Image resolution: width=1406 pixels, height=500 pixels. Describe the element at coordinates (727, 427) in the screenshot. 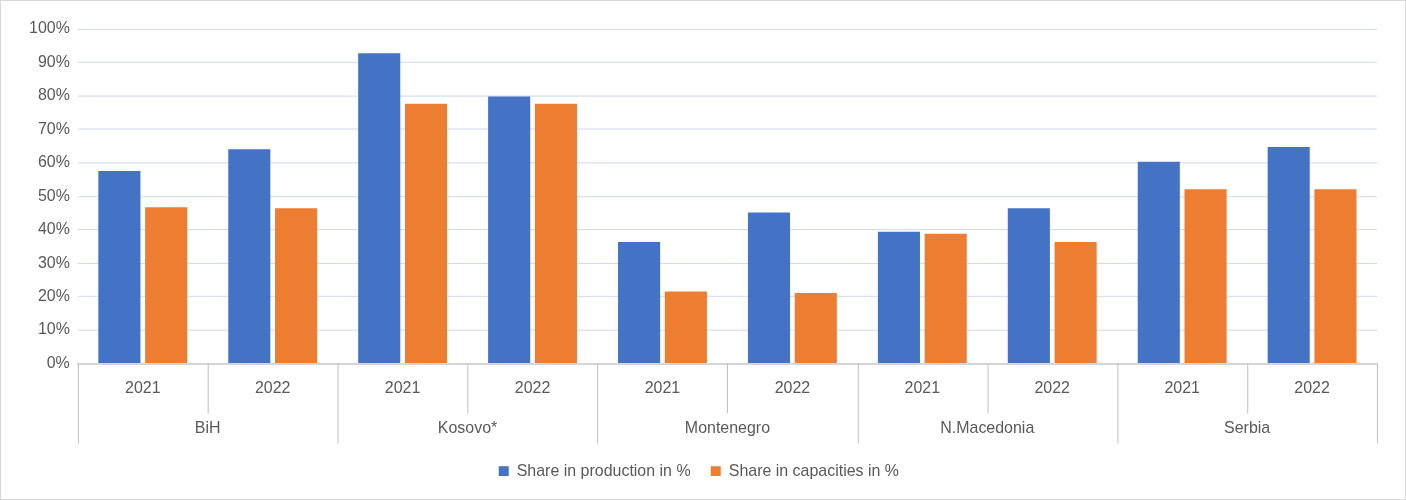

I see `text: Montenegro` at that location.